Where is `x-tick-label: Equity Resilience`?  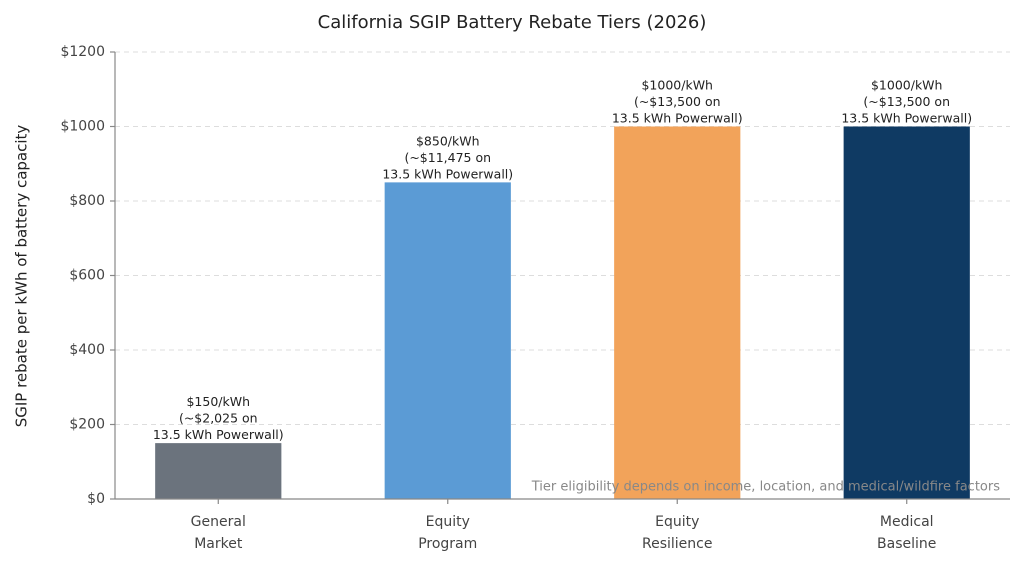
x-tick-label: Equity Resilience is located at coordinates (677, 533).